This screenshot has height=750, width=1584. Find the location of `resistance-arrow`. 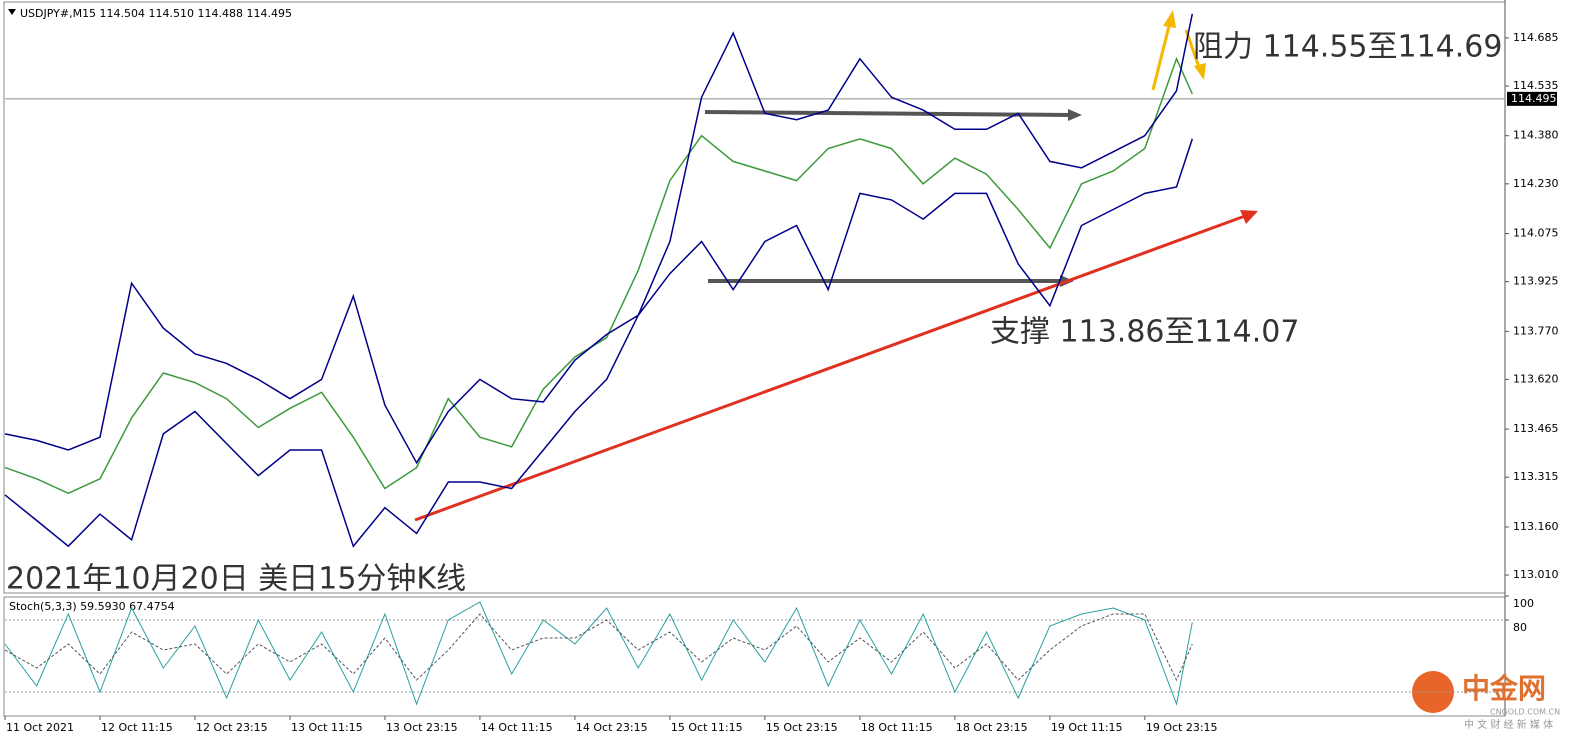

resistance-arrow is located at coordinates (887, 113).